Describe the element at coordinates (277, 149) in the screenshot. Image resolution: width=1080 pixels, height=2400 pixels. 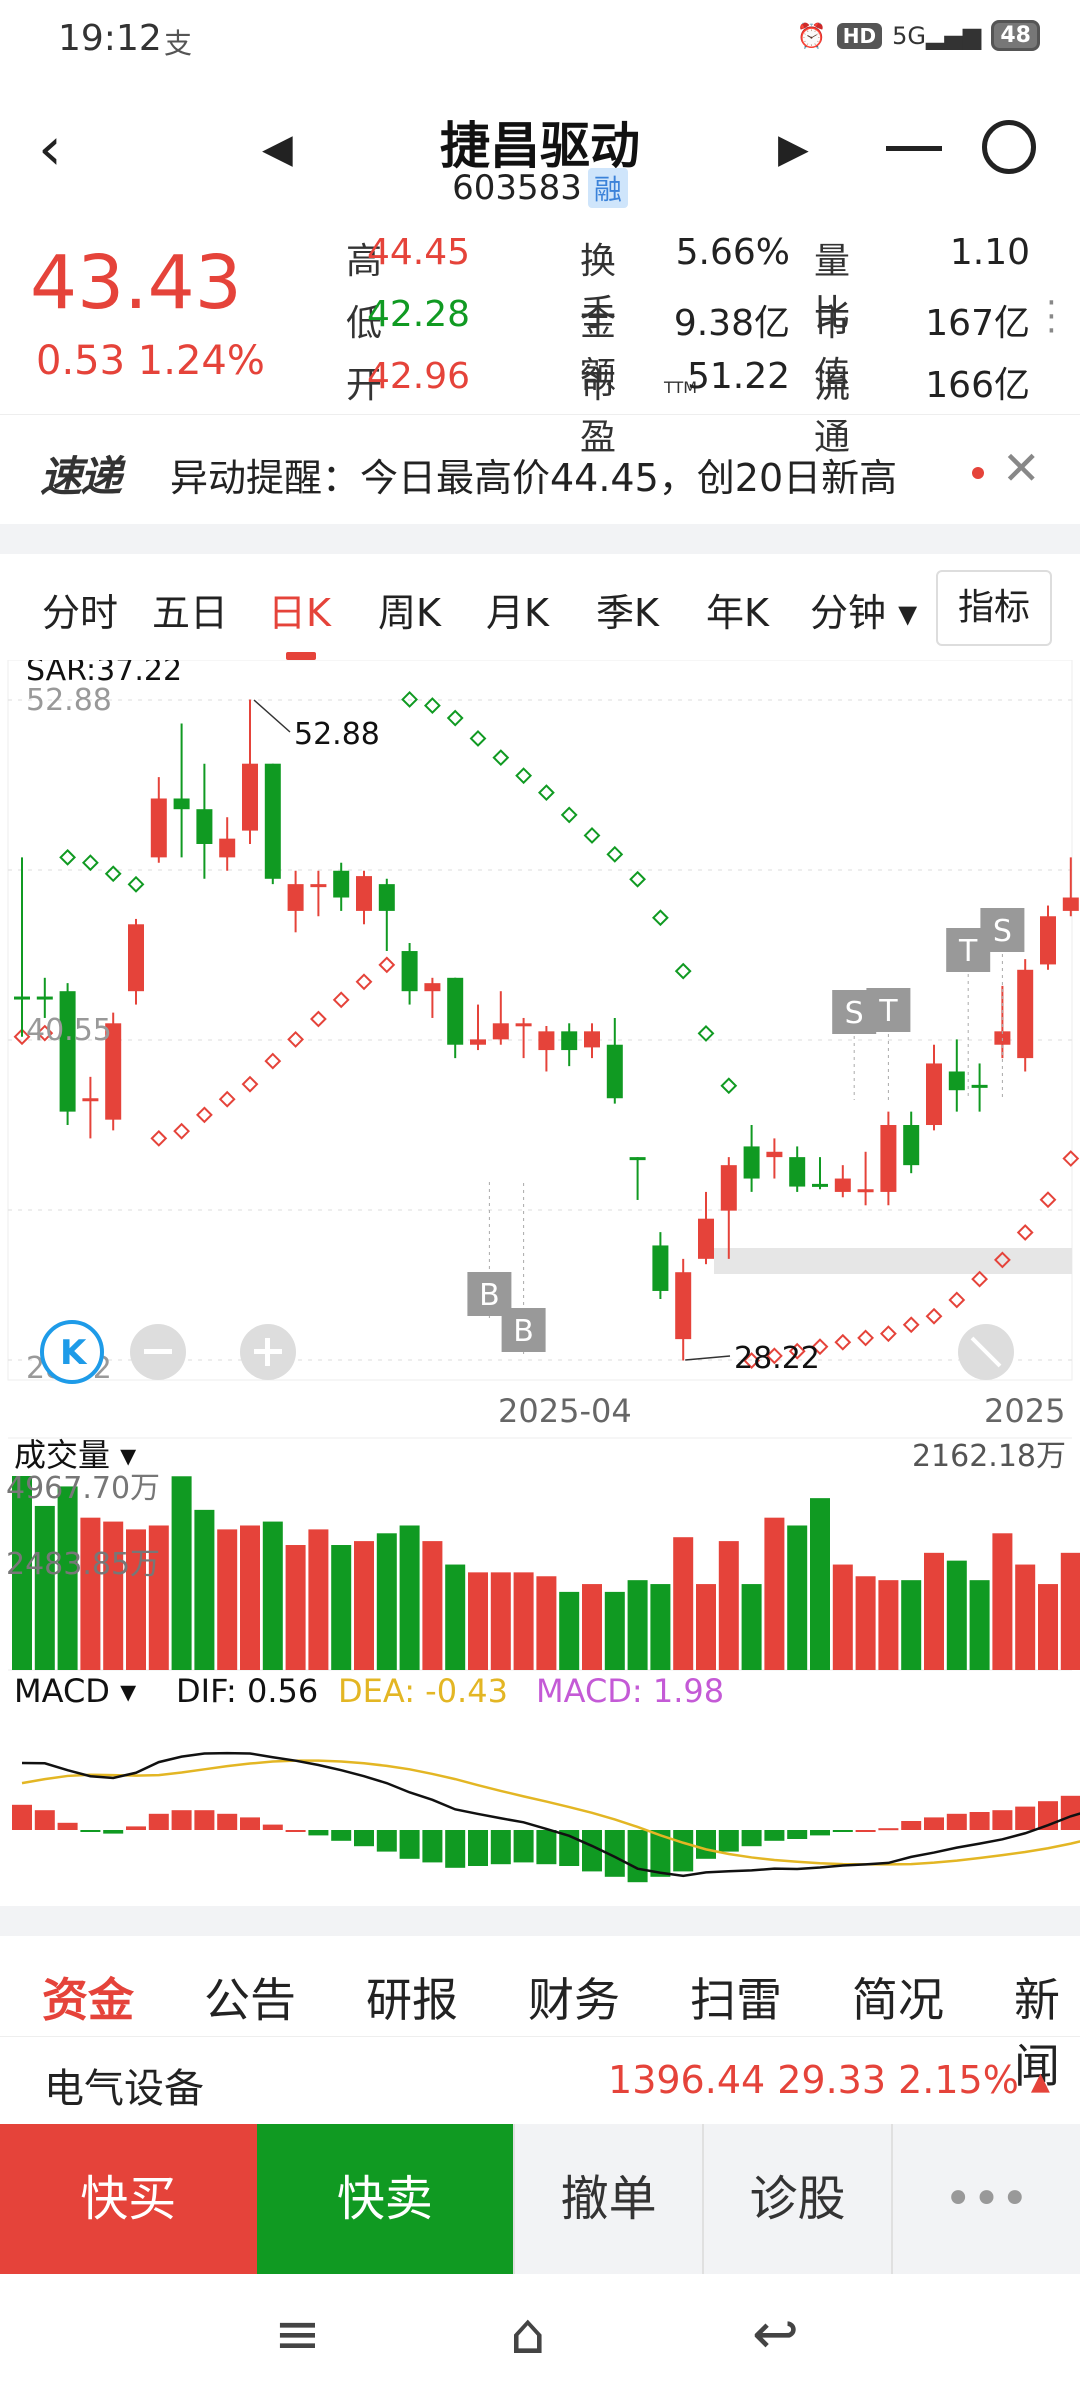
I see `prev-stock-icon: ◀` at that location.